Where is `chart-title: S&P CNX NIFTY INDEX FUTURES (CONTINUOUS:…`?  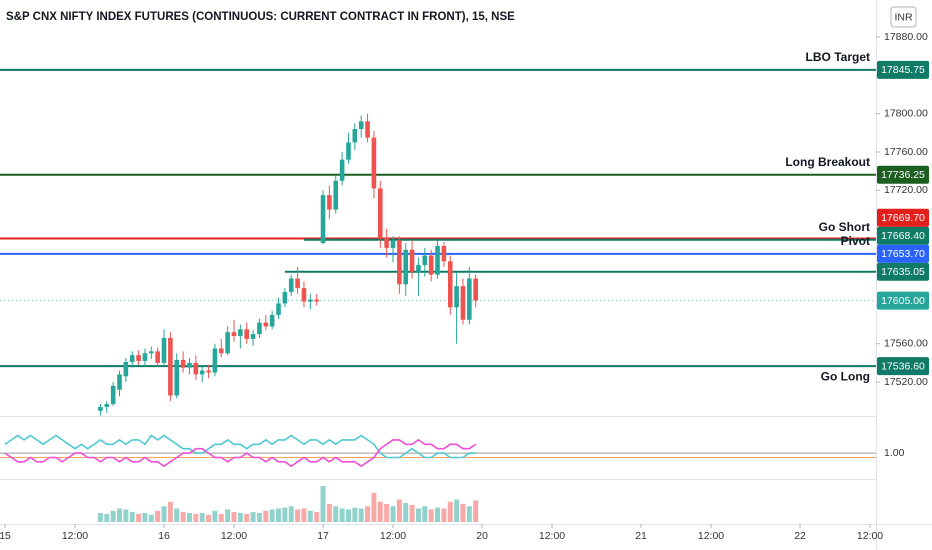 chart-title: S&P CNX NIFTY INDEX FUTURES (CONTINUOUS:… is located at coordinates (260, 17).